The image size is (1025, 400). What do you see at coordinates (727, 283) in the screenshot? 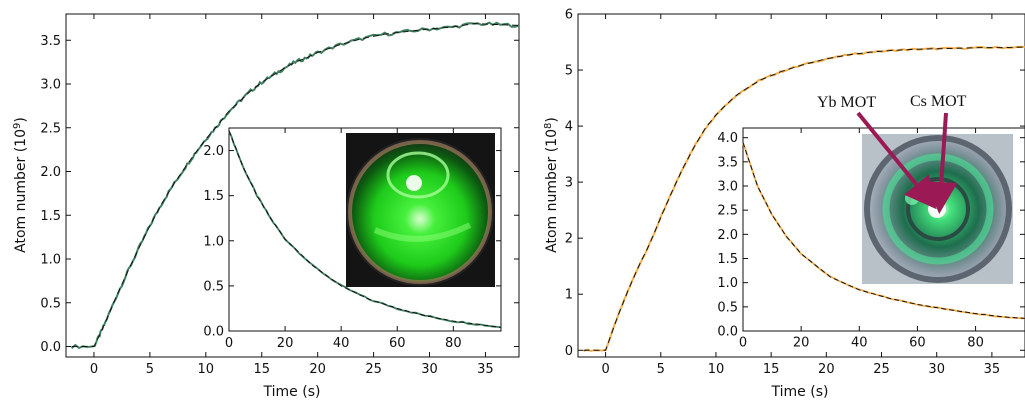
I see `right-inset-ytick-label: 1.0` at bounding box center [727, 283].